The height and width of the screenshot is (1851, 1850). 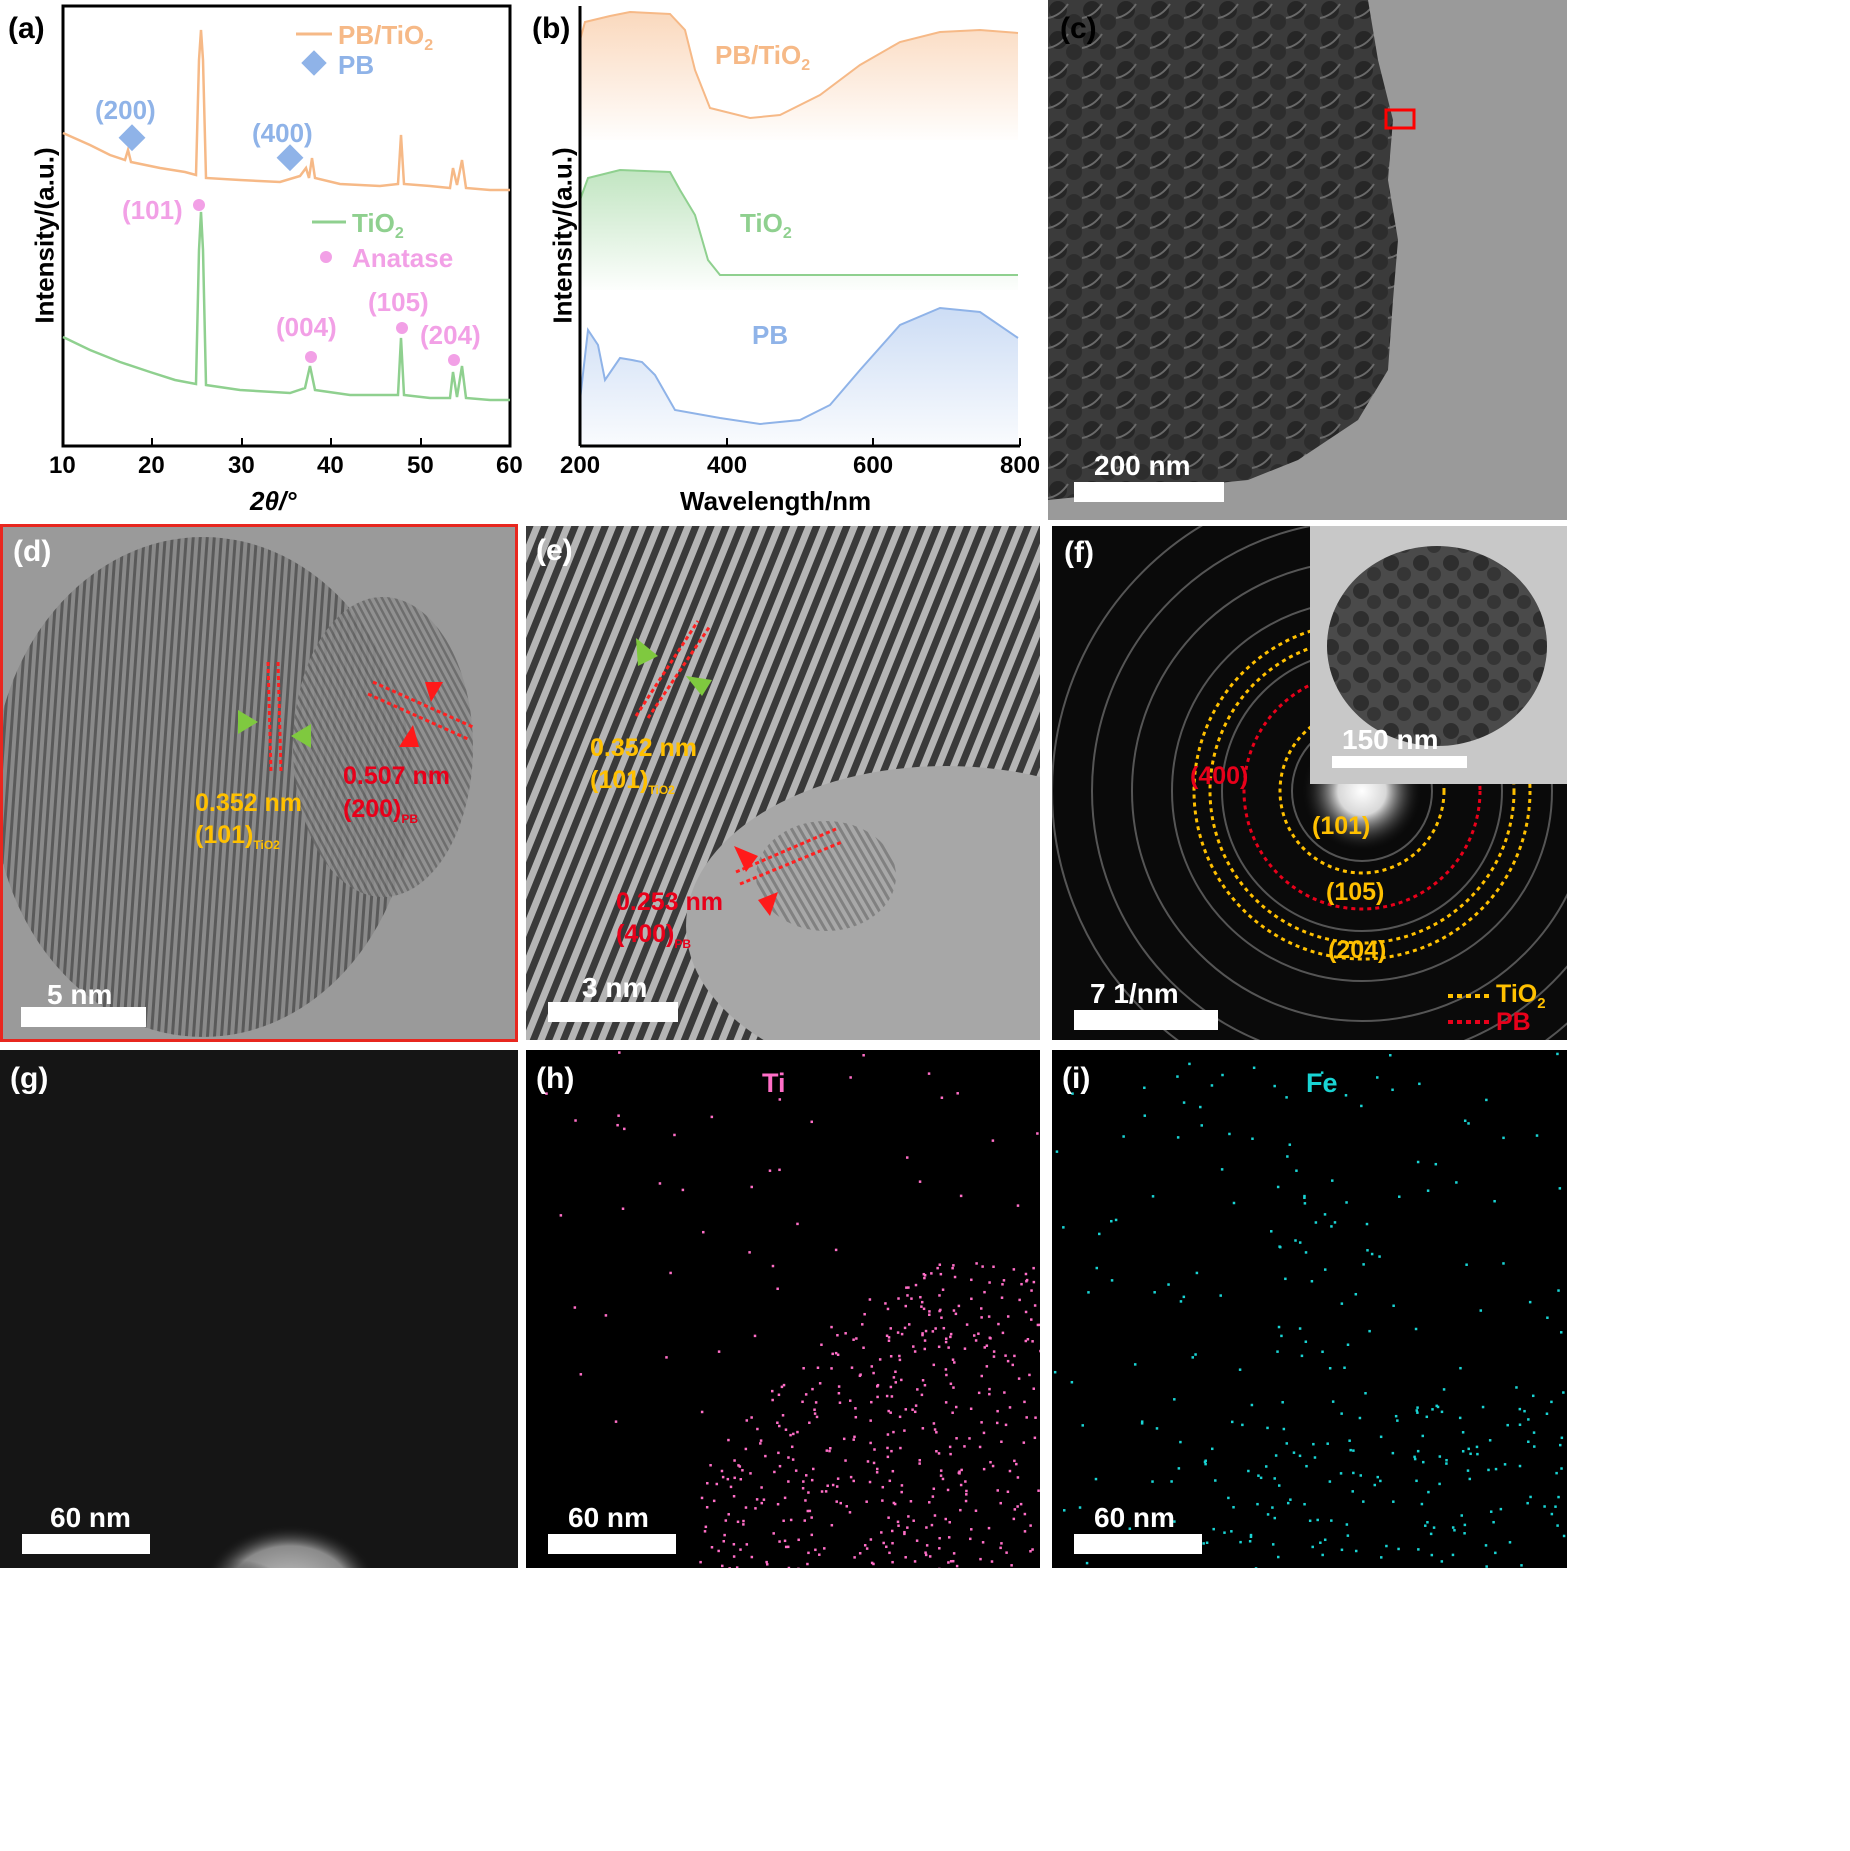 What do you see at coordinates (670, 902) in the screenshot?
I see `d-spacing-pb-e: 0.253 nm` at bounding box center [670, 902].